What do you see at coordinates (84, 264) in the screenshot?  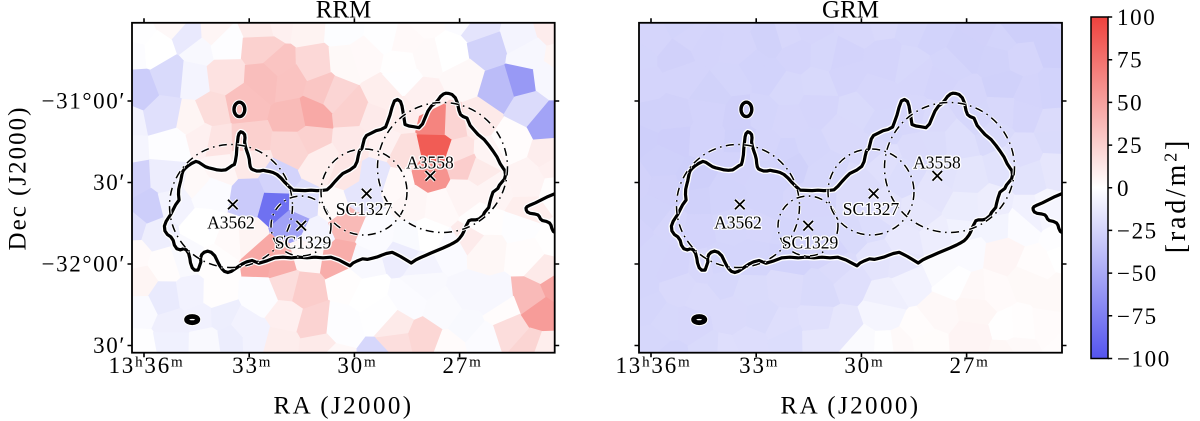 I see `svg-text: −32°00′` at bounding box center [84, 264].